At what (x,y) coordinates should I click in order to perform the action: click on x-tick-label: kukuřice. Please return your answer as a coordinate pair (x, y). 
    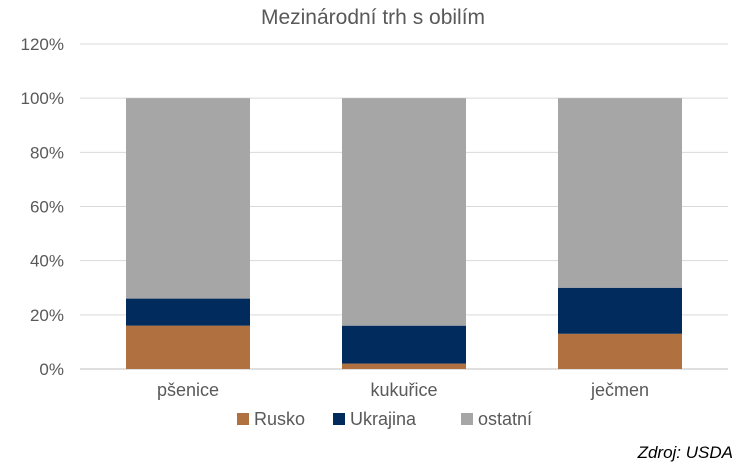
    Looking at the image, I should click on (403, 390).